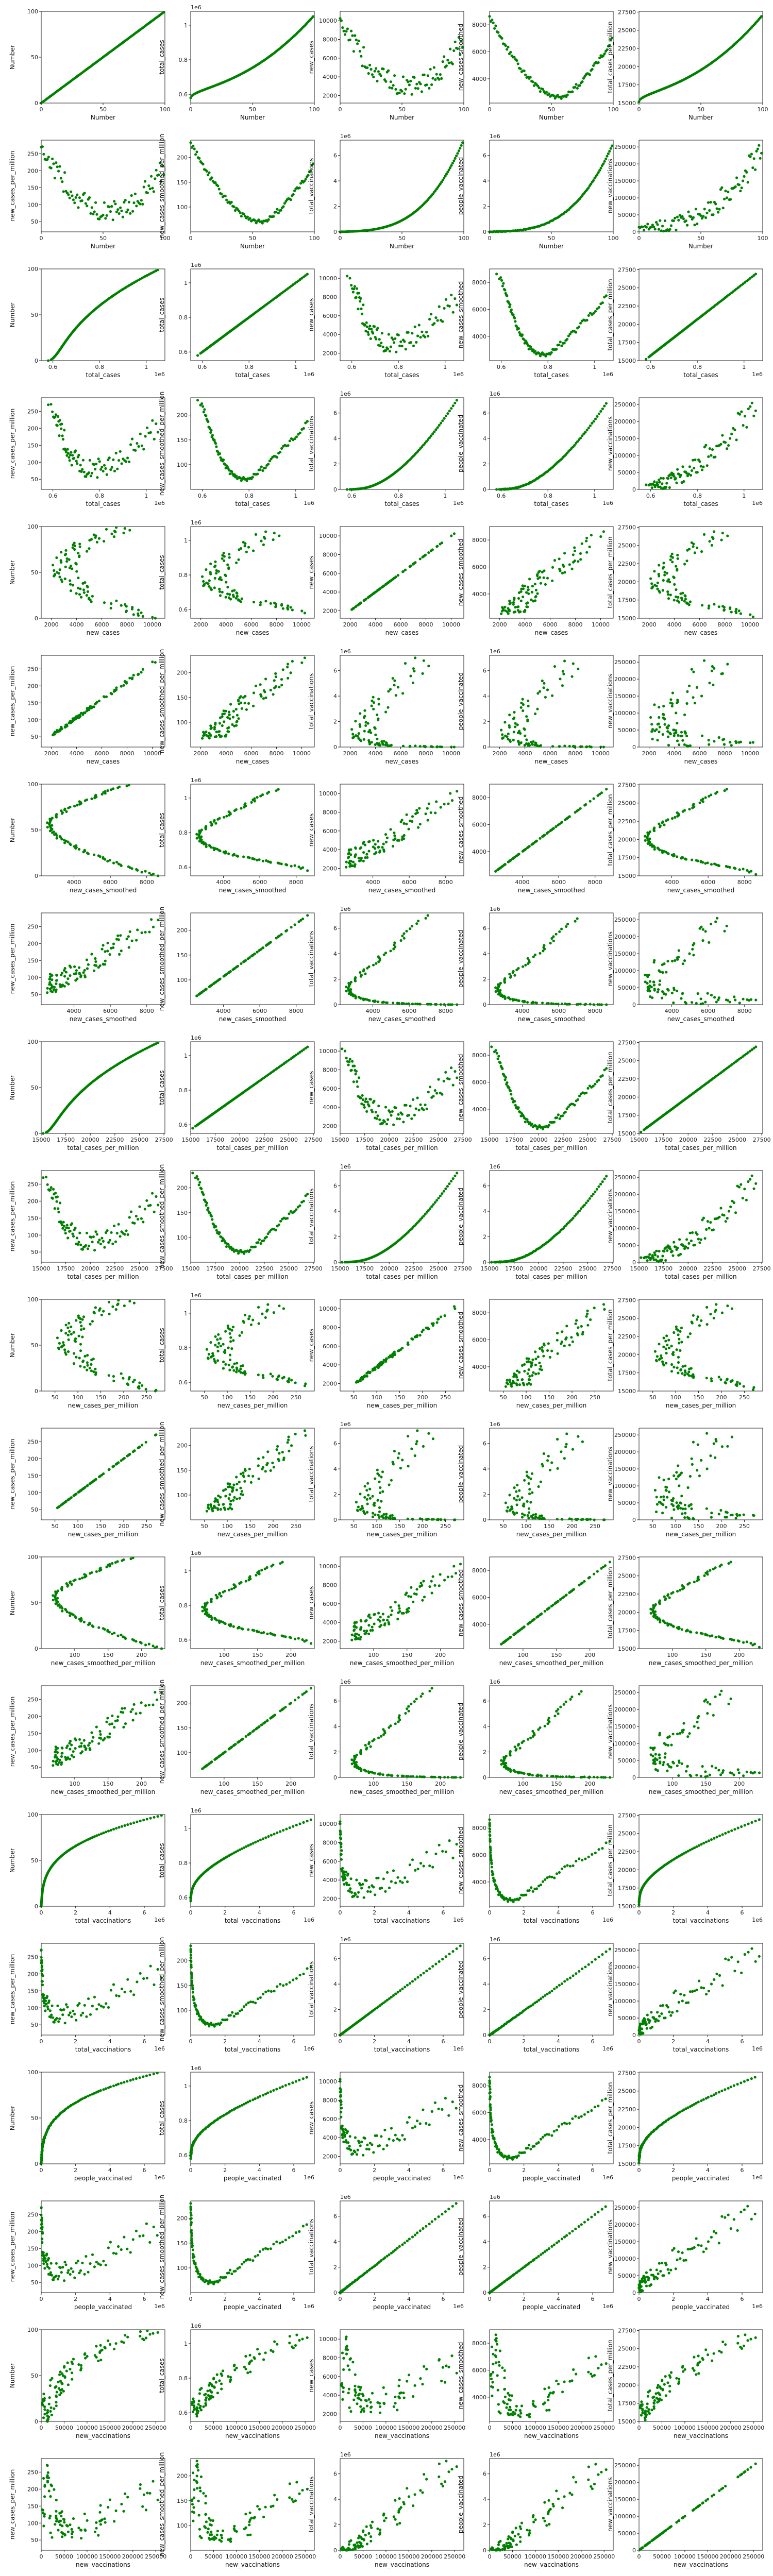 This screenshot has height=2576, width=773. What do you see at coordinates (402, 830) in the screenshot?
I see `axes-frame` at bounding box center [402, 830].